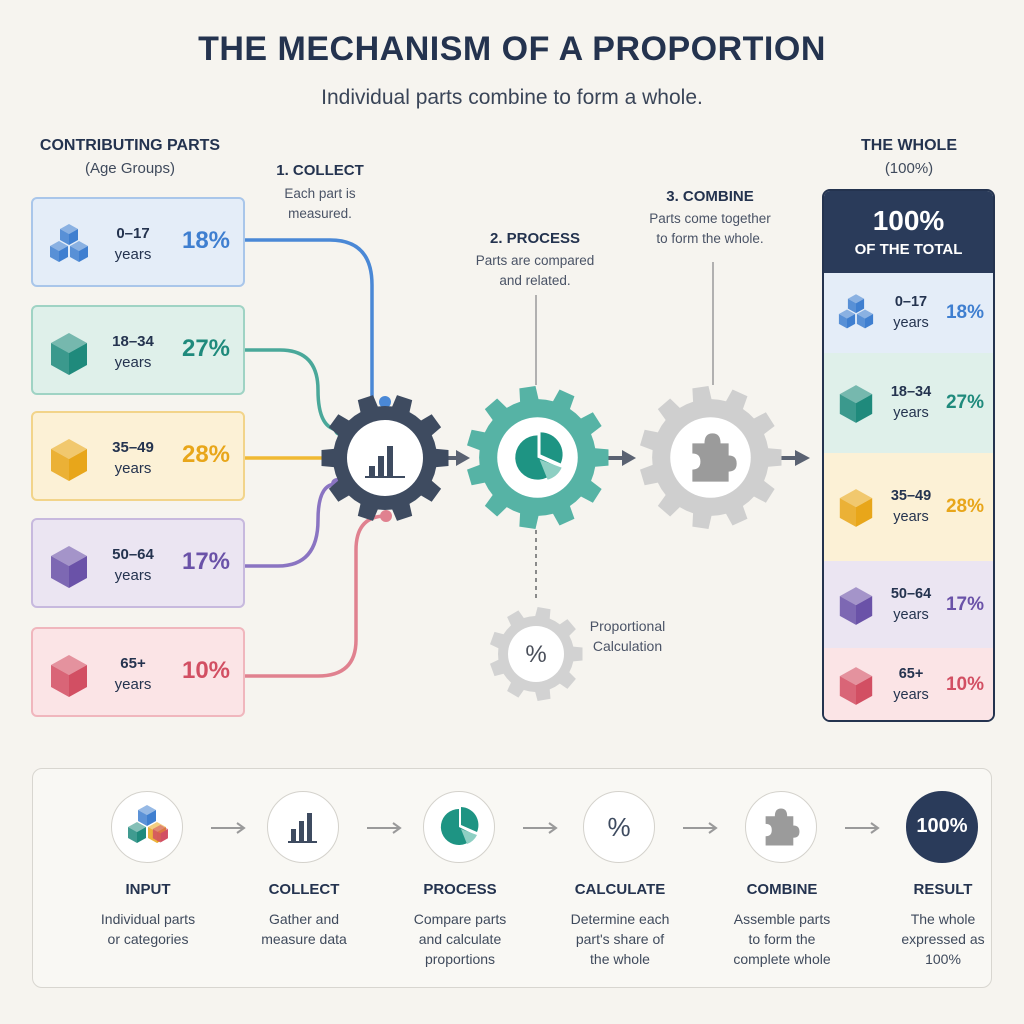 The image size is (1024, 1024). I want to click on part-range: 50–64, so click(133, 554).